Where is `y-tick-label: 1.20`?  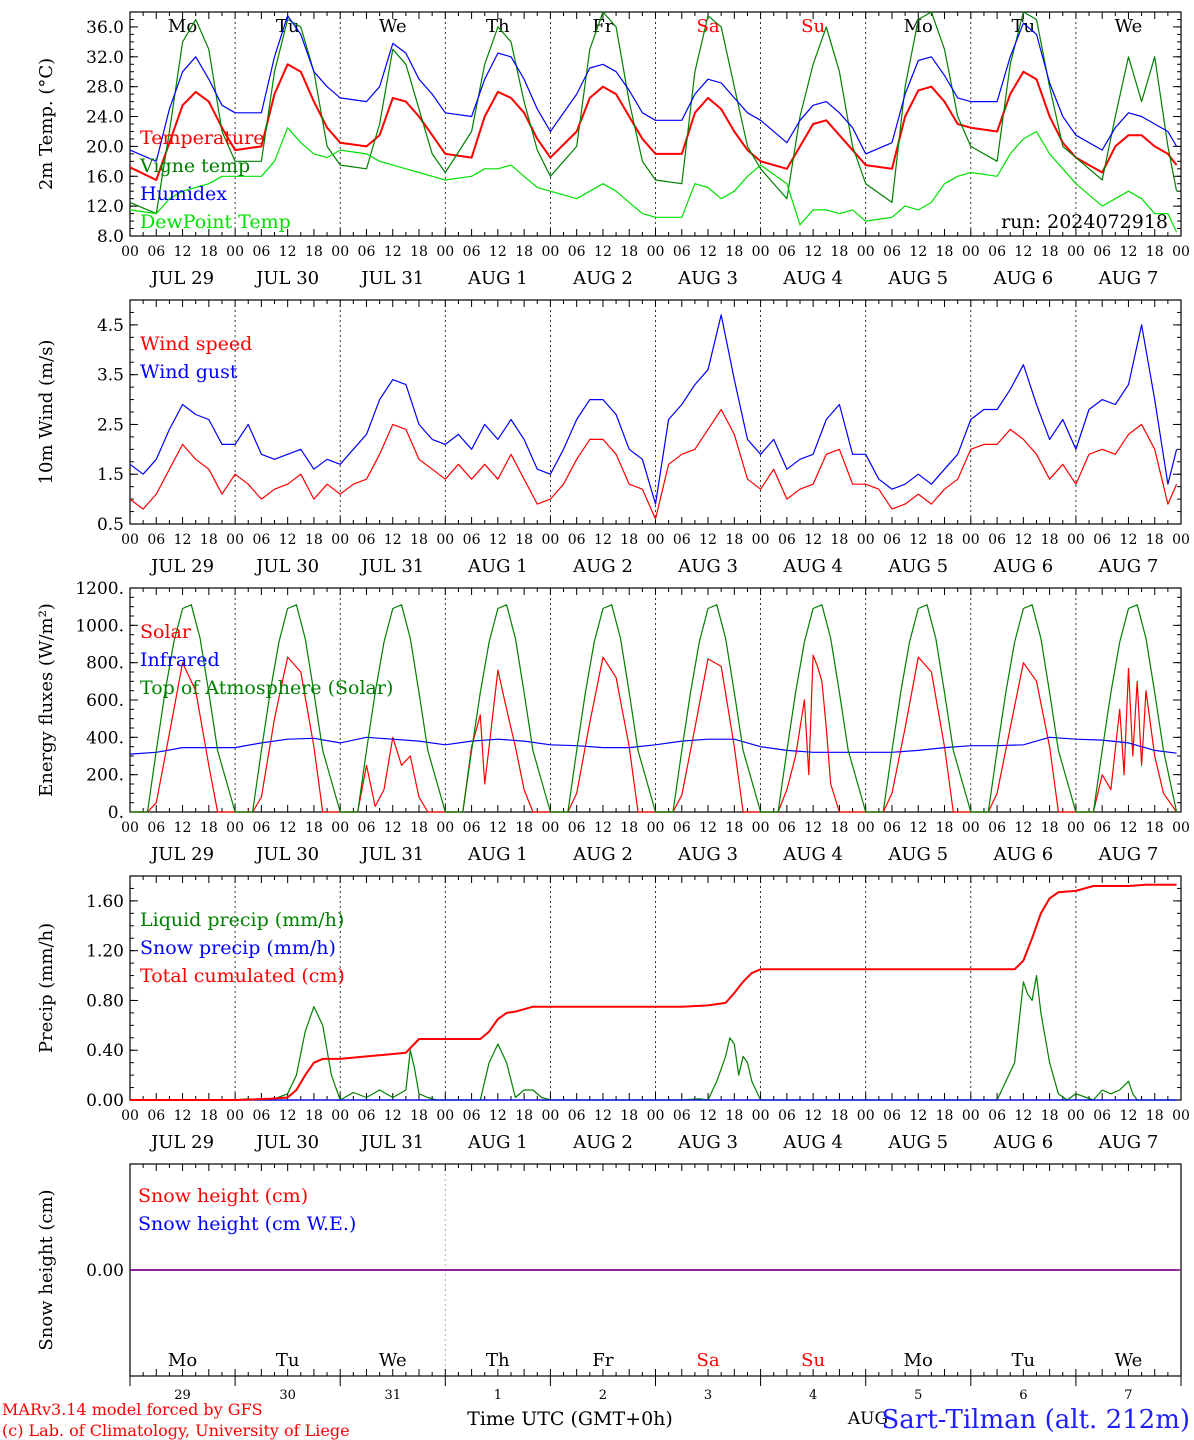
y-tick-label: 1.20 is located at coordinates (105, 952).